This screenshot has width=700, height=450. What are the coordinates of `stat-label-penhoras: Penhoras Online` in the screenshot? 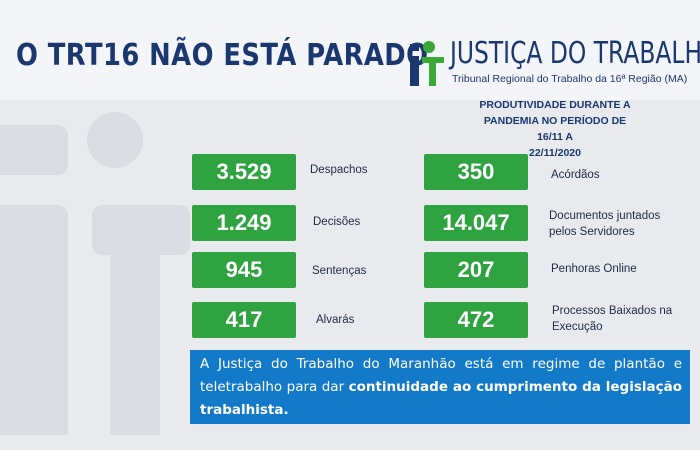 It's located at (594, 269).